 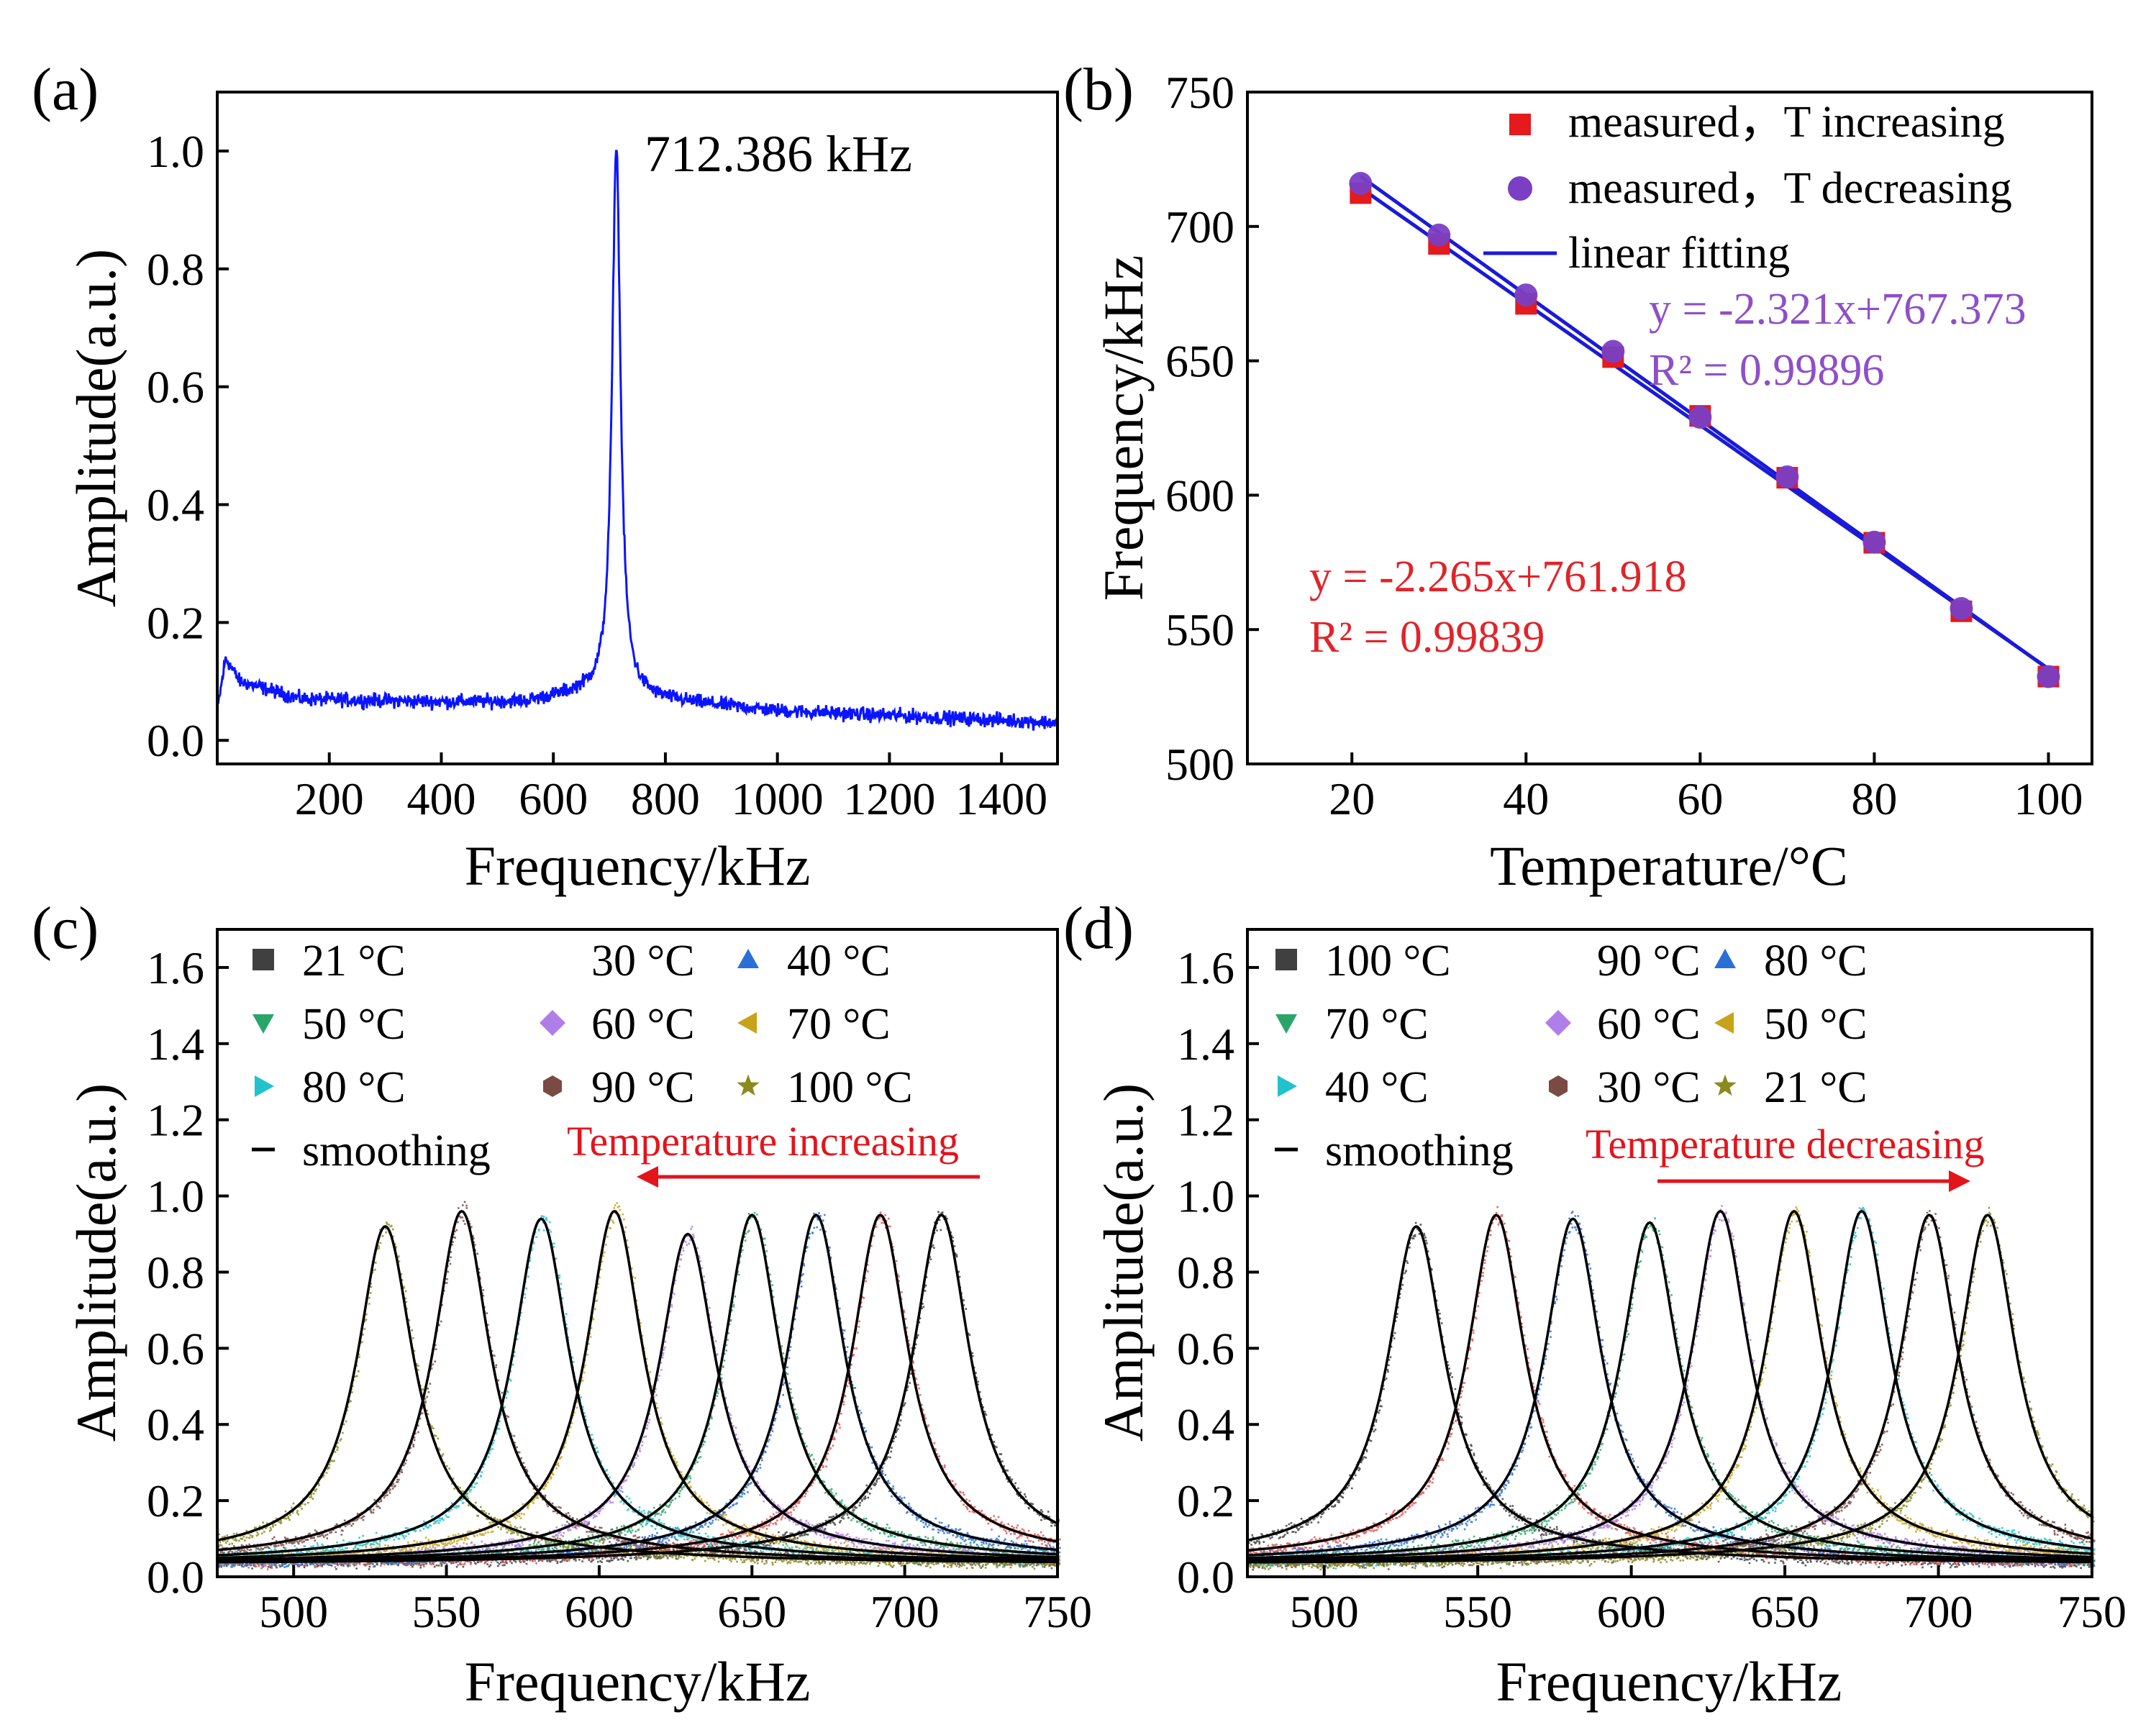 What do you see at coordinates (354, 1025) in the screenshot?
I see `legend-label: 50 °C` at bounding box center [354, 1025].